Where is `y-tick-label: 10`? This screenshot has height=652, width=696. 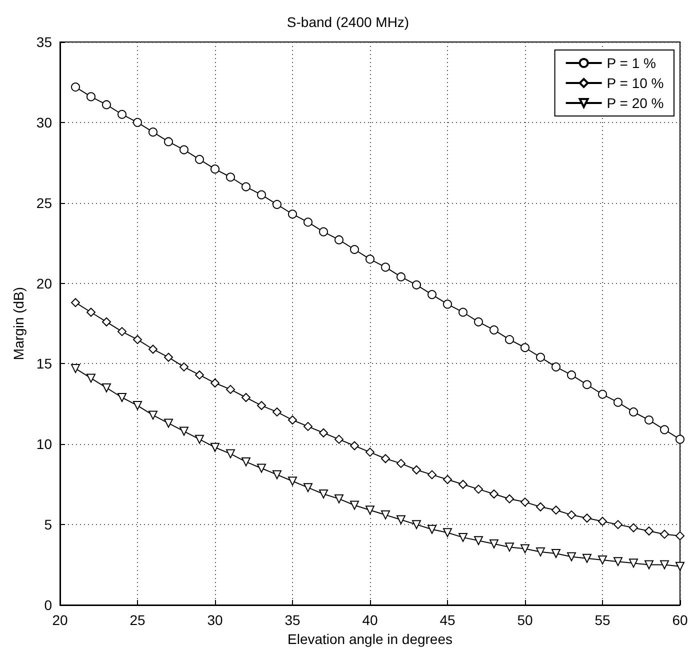 y-tick-label: 10 is located at coordinates (44, 444).